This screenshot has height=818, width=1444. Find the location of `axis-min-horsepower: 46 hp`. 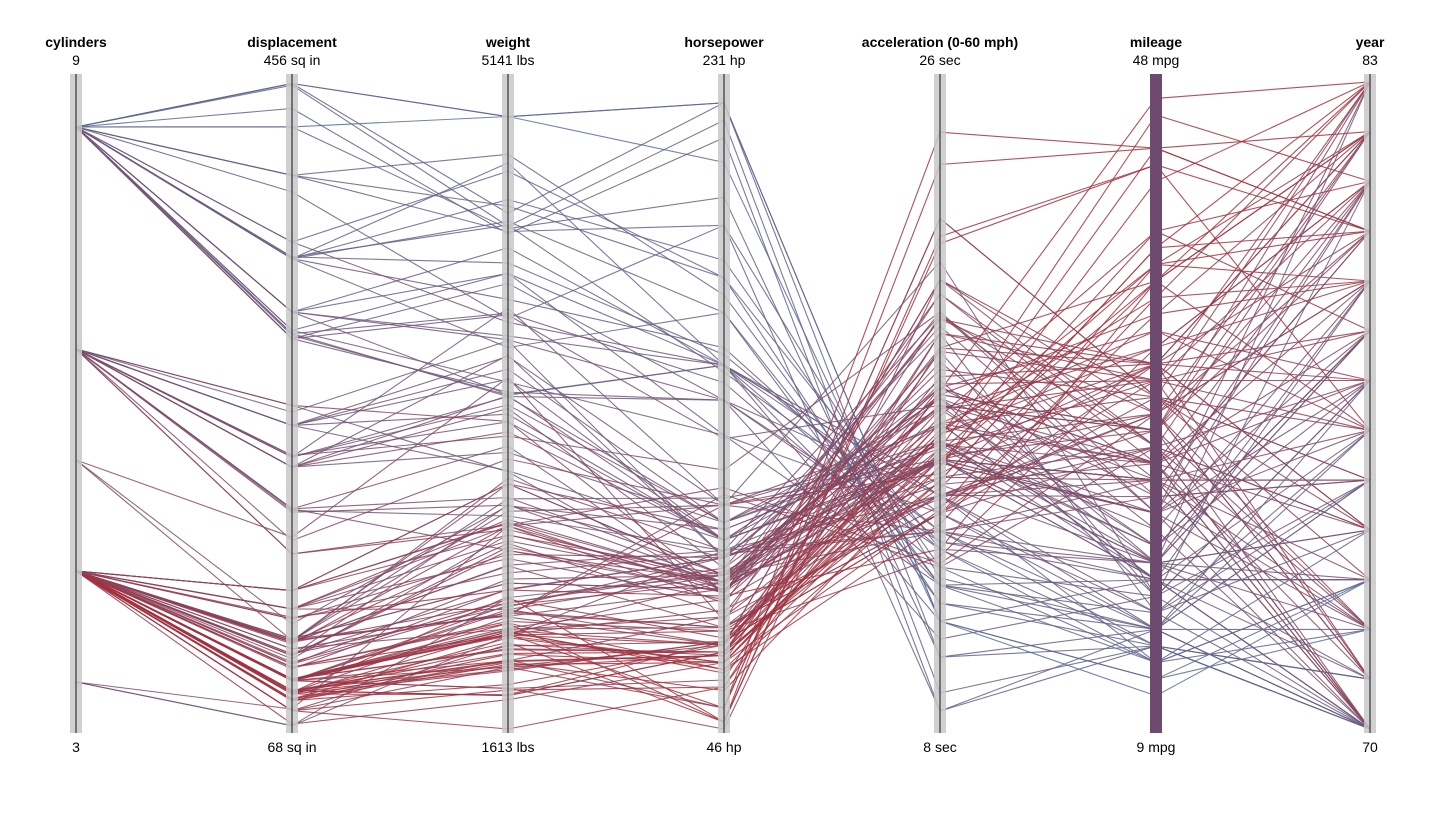

axis-min-horsepower: 46 hp is located at coordinates (723, 747).